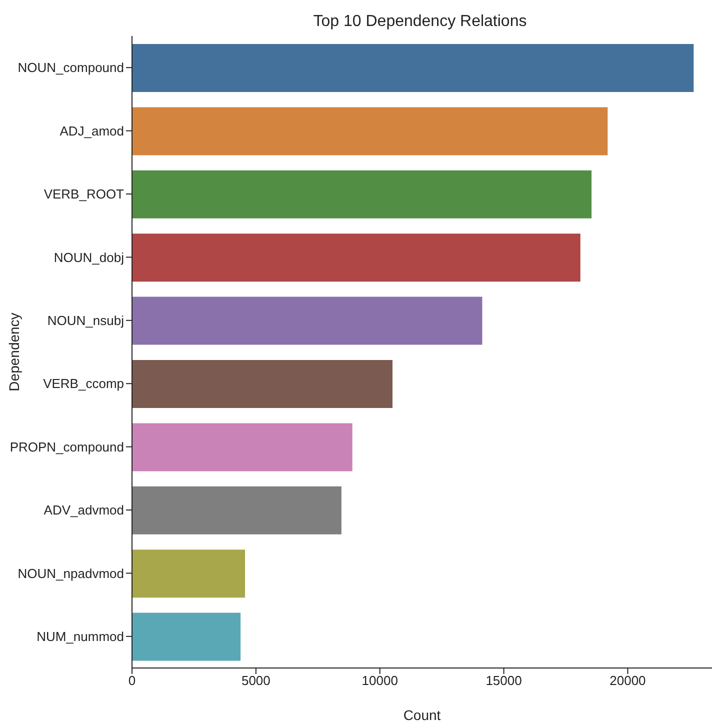 This screenshot has height=728, width=712. I want to click on y-tick-label: ADV_advmod, so click(84, 510).